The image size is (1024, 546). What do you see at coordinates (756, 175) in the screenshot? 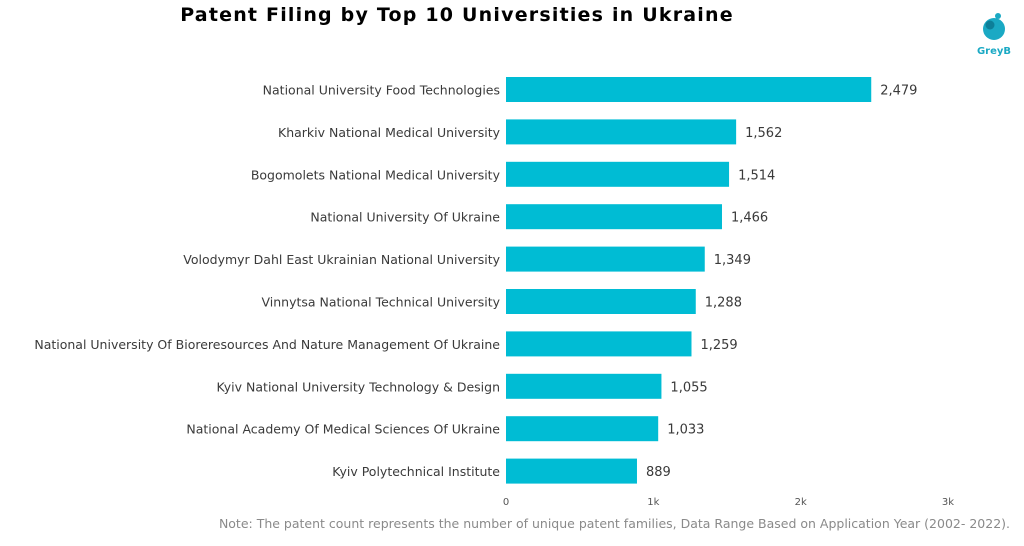
I see `value-label-bogomolets-national-medical-university: 1,514` at bounding box center [756, 175].